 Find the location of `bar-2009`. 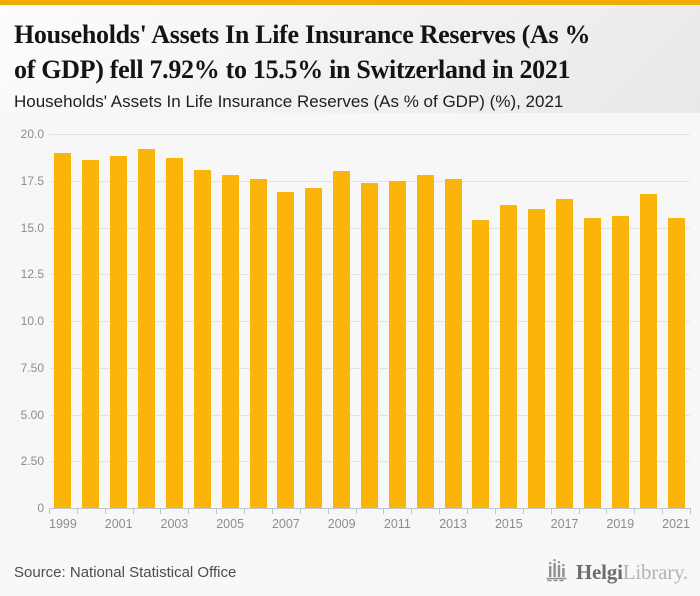

bar-2009 is located at coordinates (342, 339).